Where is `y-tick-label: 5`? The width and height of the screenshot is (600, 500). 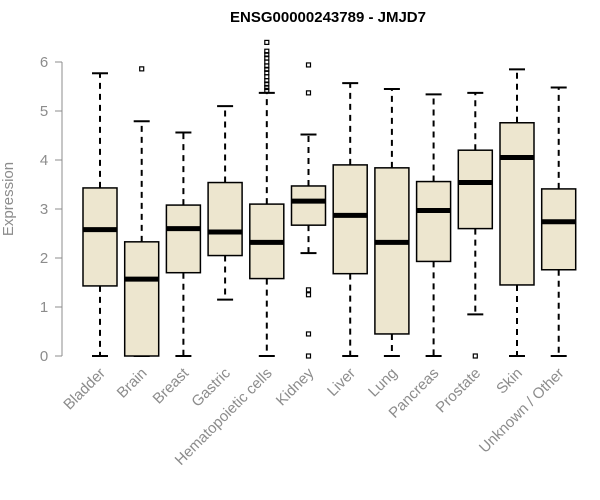
y-tick-label: 5 is located at coordinates (44, 111).